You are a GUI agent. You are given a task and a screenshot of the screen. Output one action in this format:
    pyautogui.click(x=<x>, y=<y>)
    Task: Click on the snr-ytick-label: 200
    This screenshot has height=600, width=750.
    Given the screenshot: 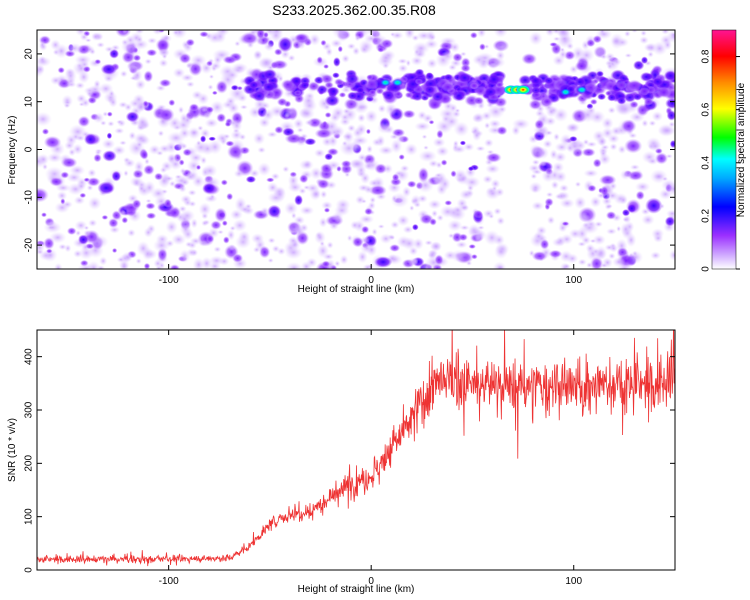 What is the action you would take?
    pyautogui.click(x=29, y=463)
    